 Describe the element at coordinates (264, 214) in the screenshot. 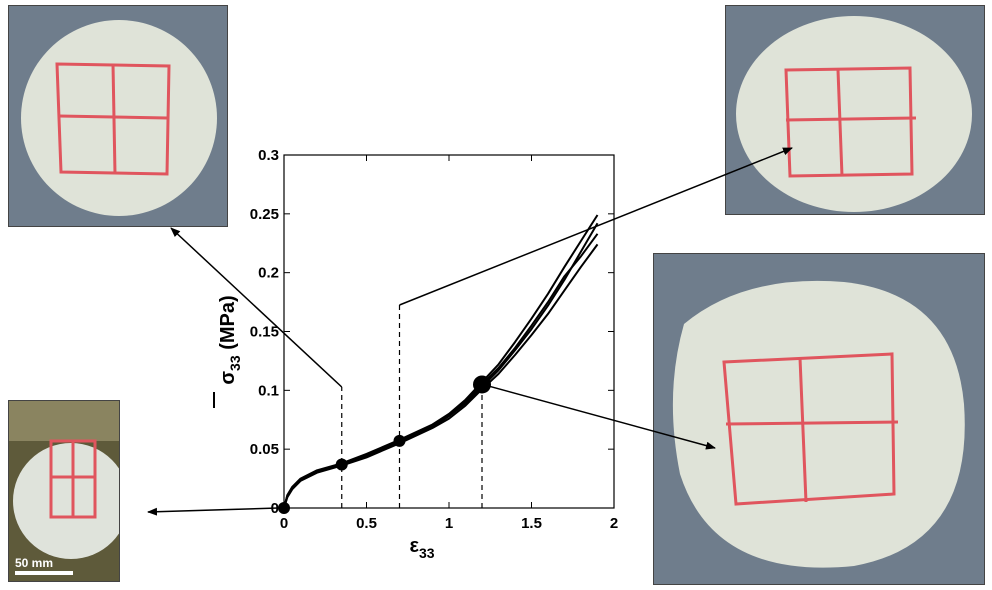

I see `y-tick-label: 0.25` at that location.